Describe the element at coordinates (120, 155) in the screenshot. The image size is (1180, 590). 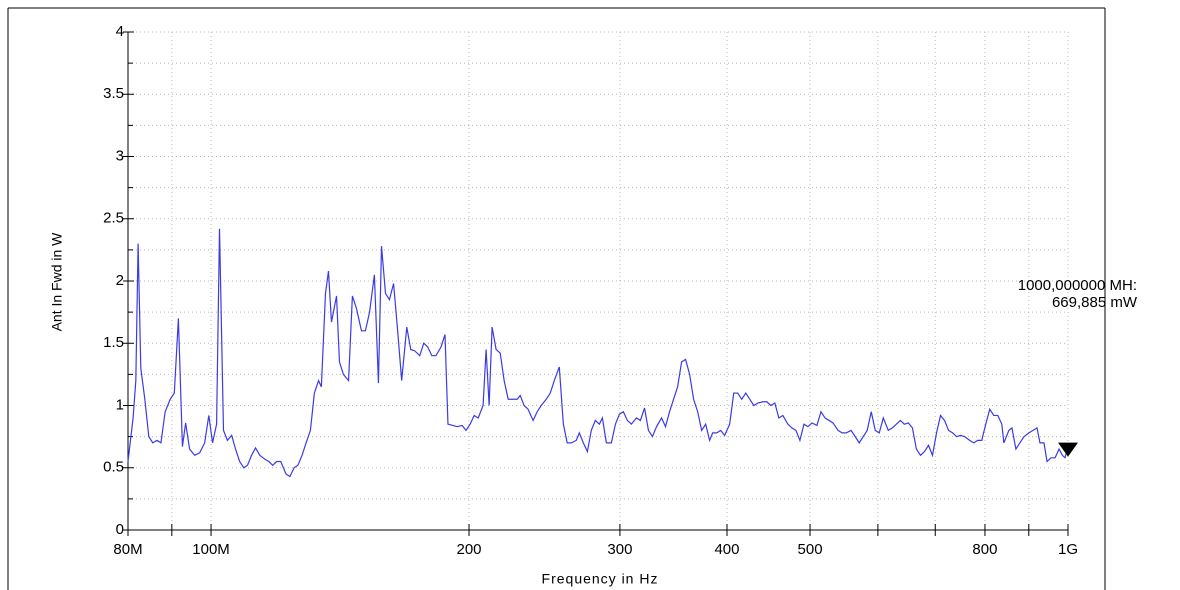
I see `y-tick-label: 3` at that location.